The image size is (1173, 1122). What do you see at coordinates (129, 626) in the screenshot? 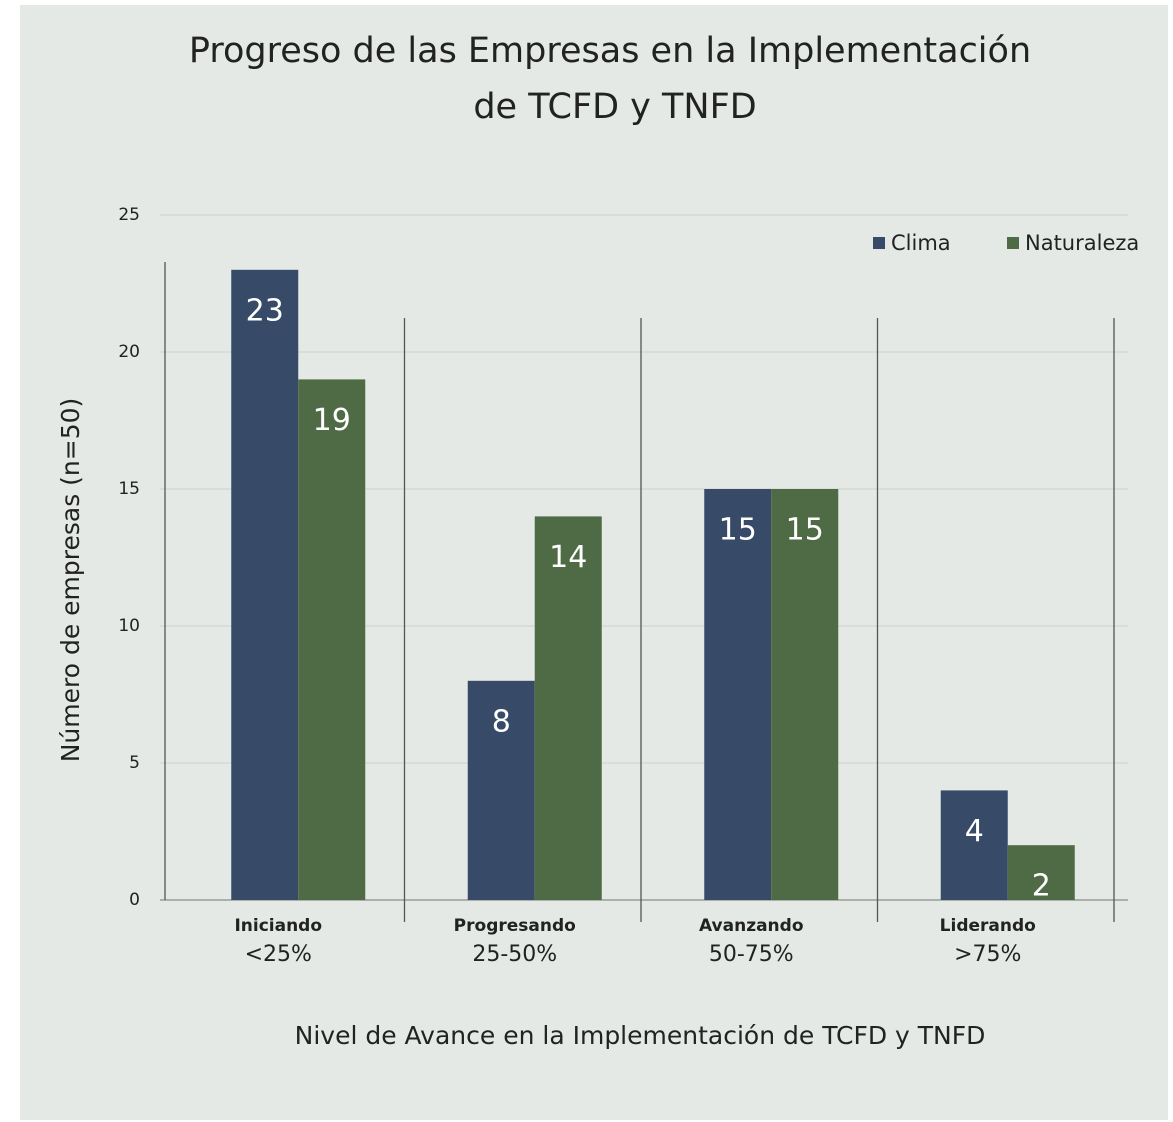
I see `y-tick-label: 10` at bounding box center [129, 626].